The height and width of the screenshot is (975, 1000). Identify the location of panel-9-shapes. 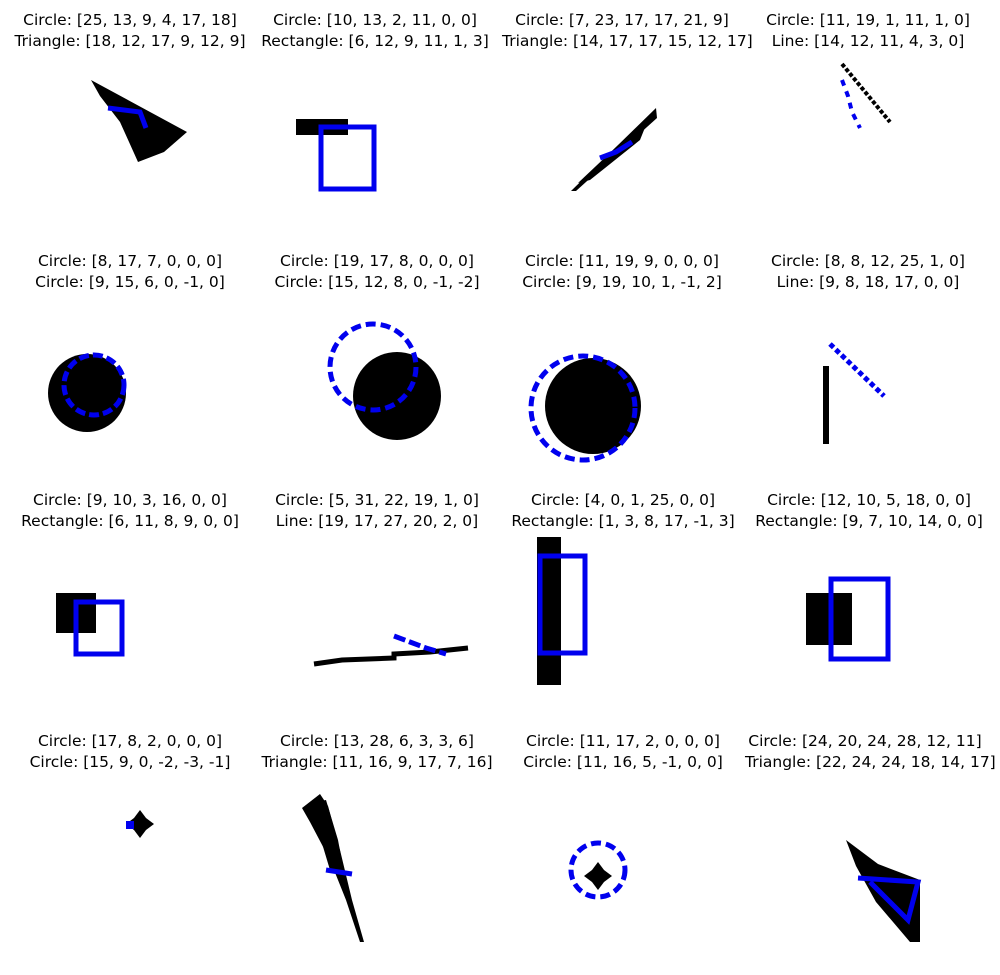
(89, 623).